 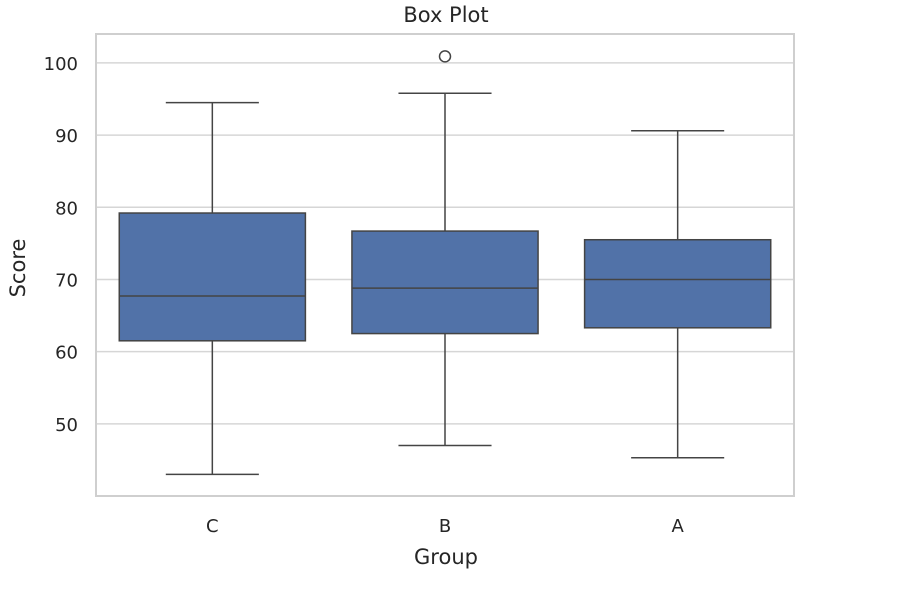 What do you see at coordinates (445, 526) in the screenshot?
I see `x-tick-label: B` at bounding box center [445, 526].